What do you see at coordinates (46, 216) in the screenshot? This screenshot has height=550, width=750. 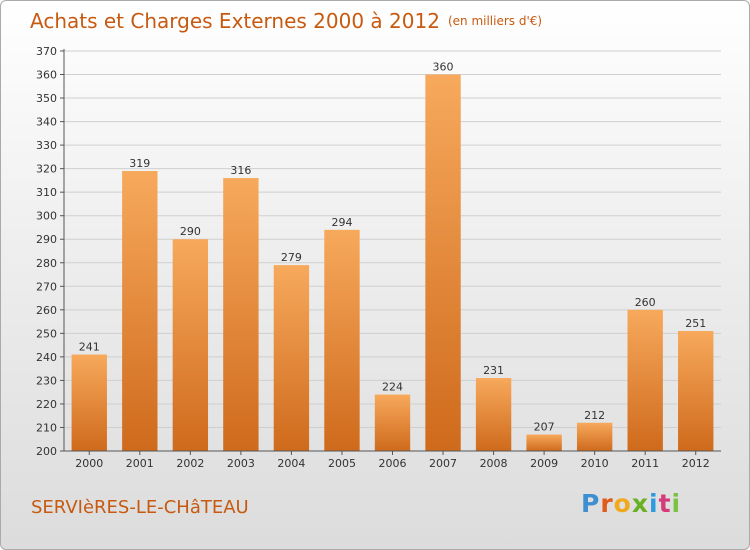 I see `y-tick-label: 300` at bounding box center [46, 216].